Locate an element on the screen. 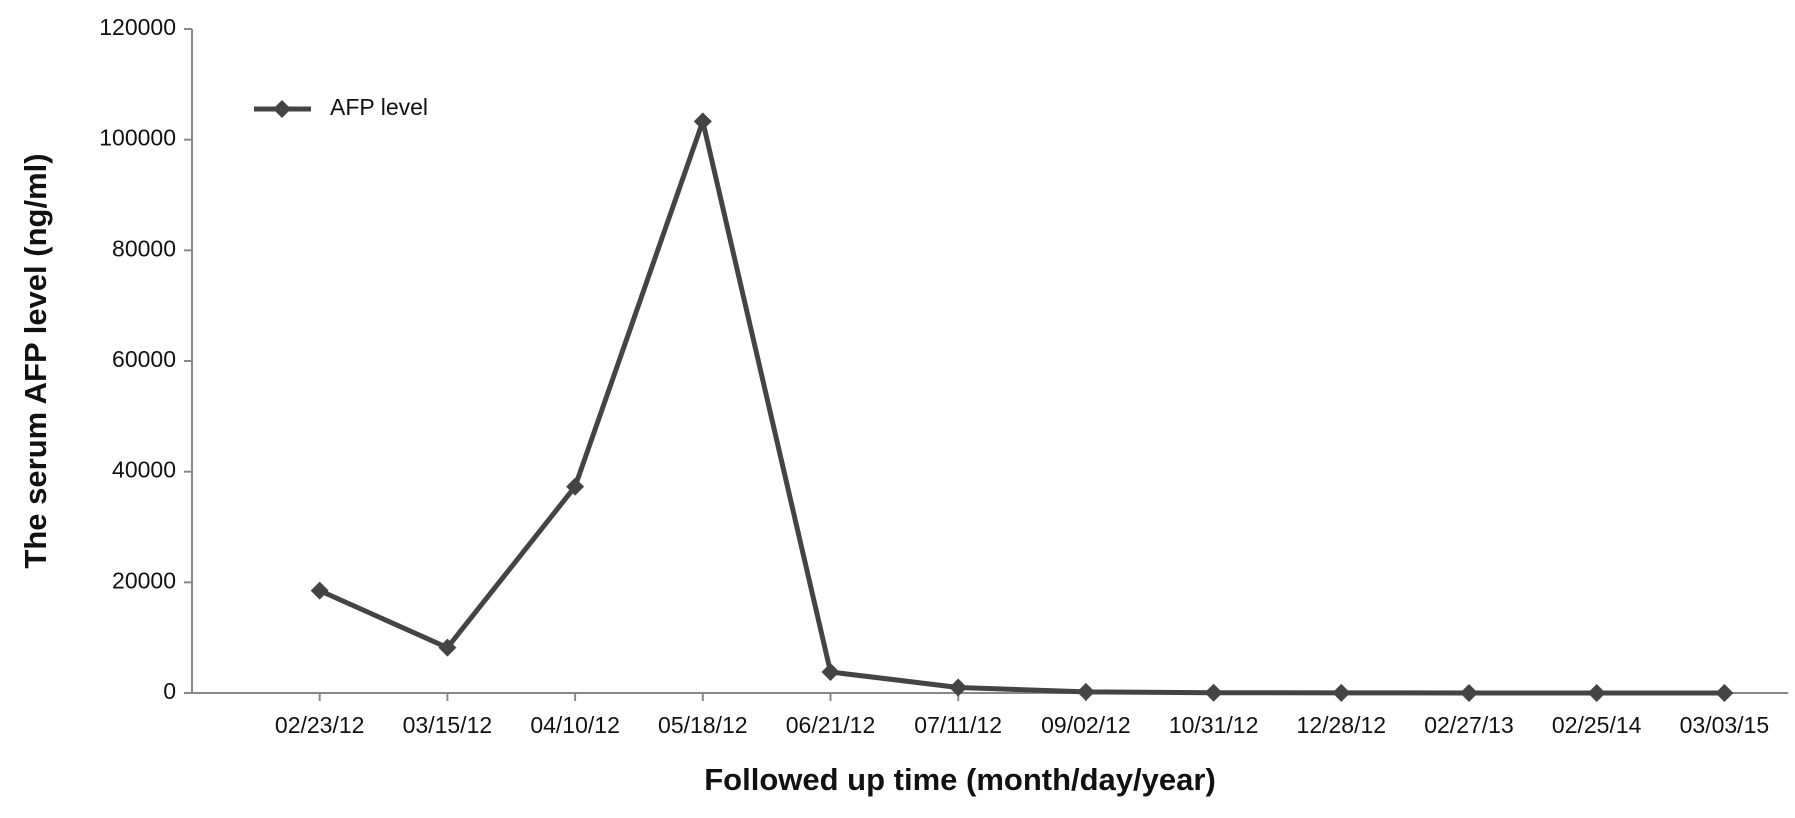 The width and height of the screenshot is (1795, 818). y-tick-label: 80000 is located at coordinates (144, 248).